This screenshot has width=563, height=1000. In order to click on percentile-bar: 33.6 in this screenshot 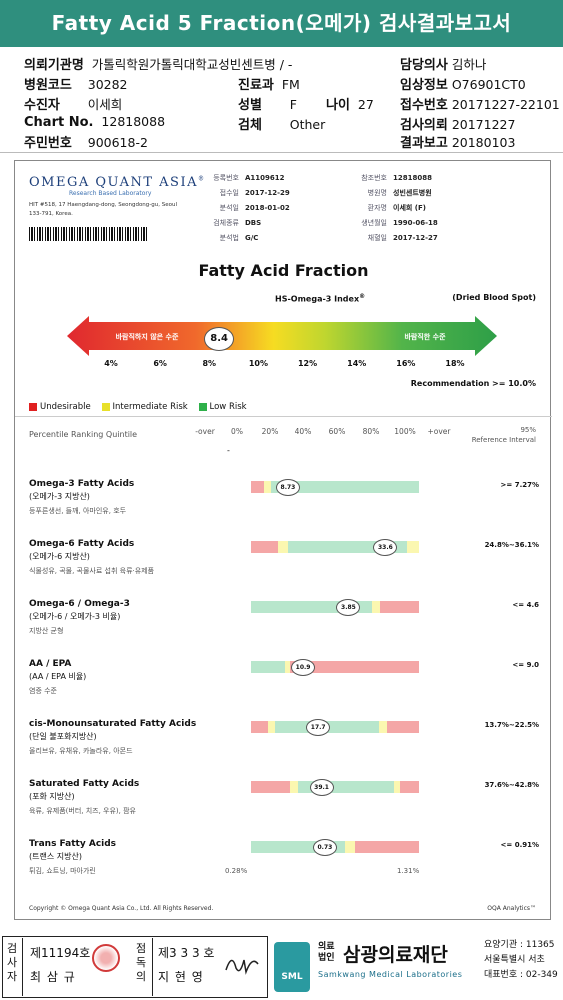, I will do `click(335, 547)`.